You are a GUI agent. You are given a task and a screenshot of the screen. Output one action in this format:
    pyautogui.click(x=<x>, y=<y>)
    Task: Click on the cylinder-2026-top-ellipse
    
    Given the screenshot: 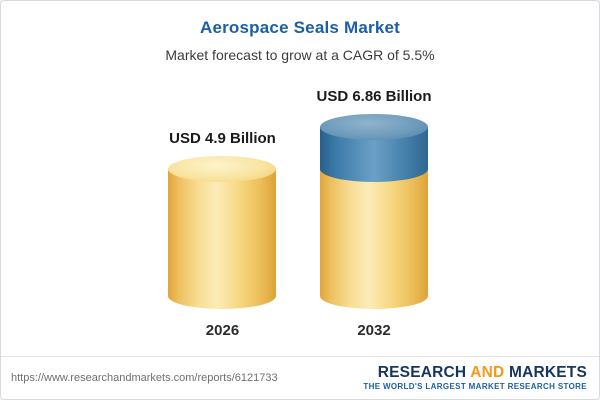 What is the action you would take?
    pyautogui.click(x=222, y=169)
    